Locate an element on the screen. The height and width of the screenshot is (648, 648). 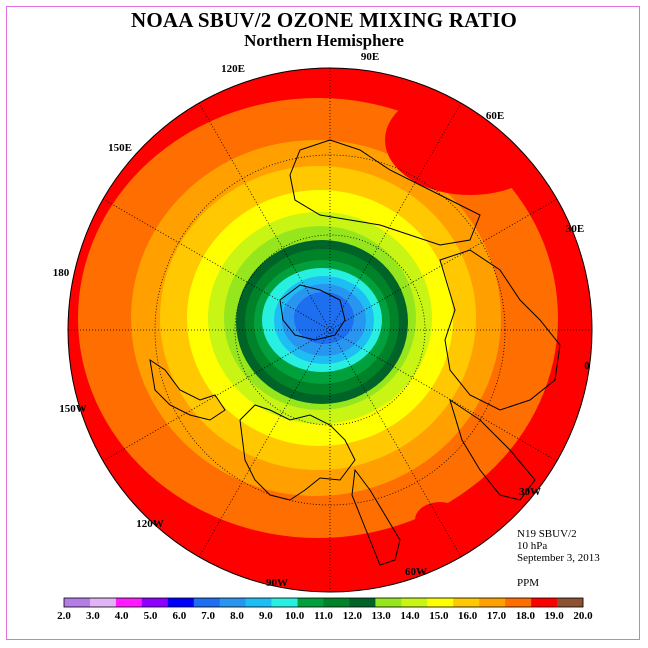
colorbar-tick-label: 14.0 is located at coordinates (410, 616).